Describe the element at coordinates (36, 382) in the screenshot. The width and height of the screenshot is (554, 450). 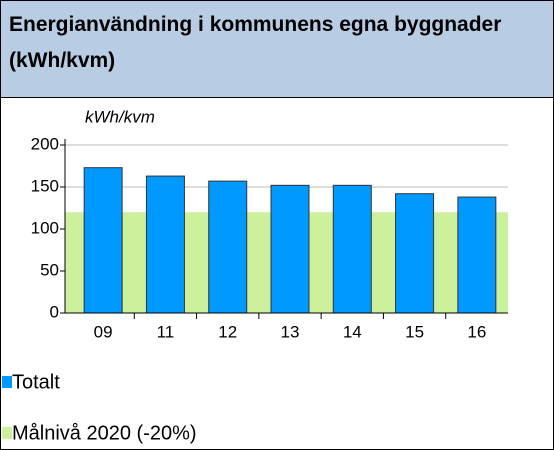
I see `legend-label: Totalt` at that location.